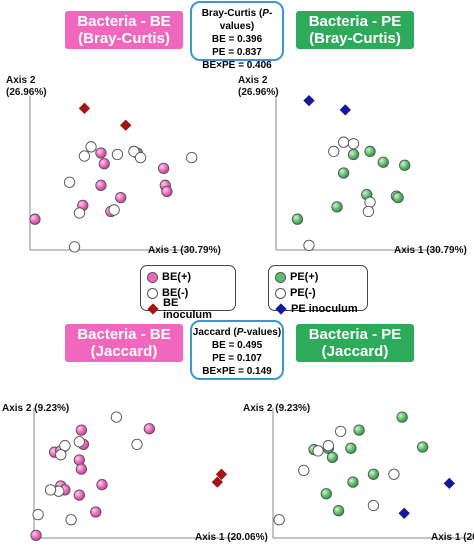  What do you see at coordinates (26, 92) in the screenshot?
I see `bray-be-ylabel-line2: (26.96%)` at bounding box center [26, 92].